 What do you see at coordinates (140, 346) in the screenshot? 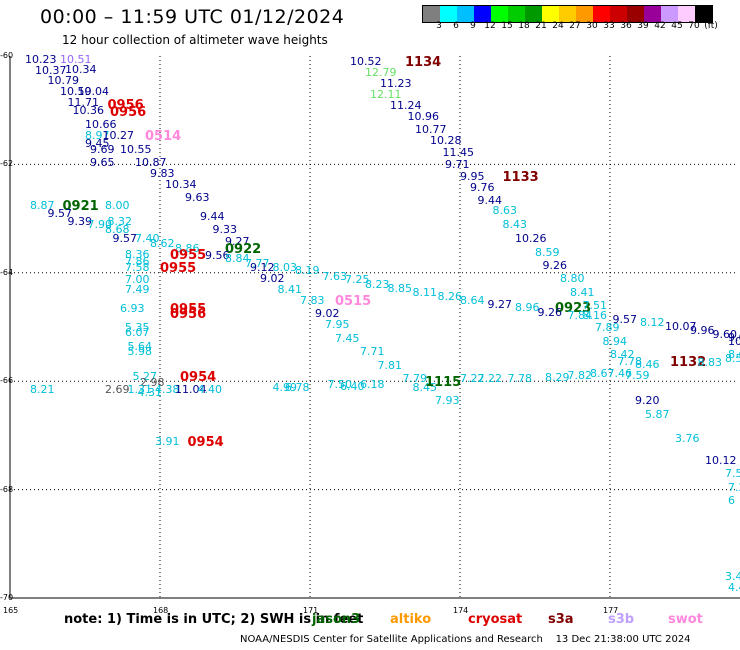
I see `wave-height-label: 5.64` at bounding box center [140, 346].